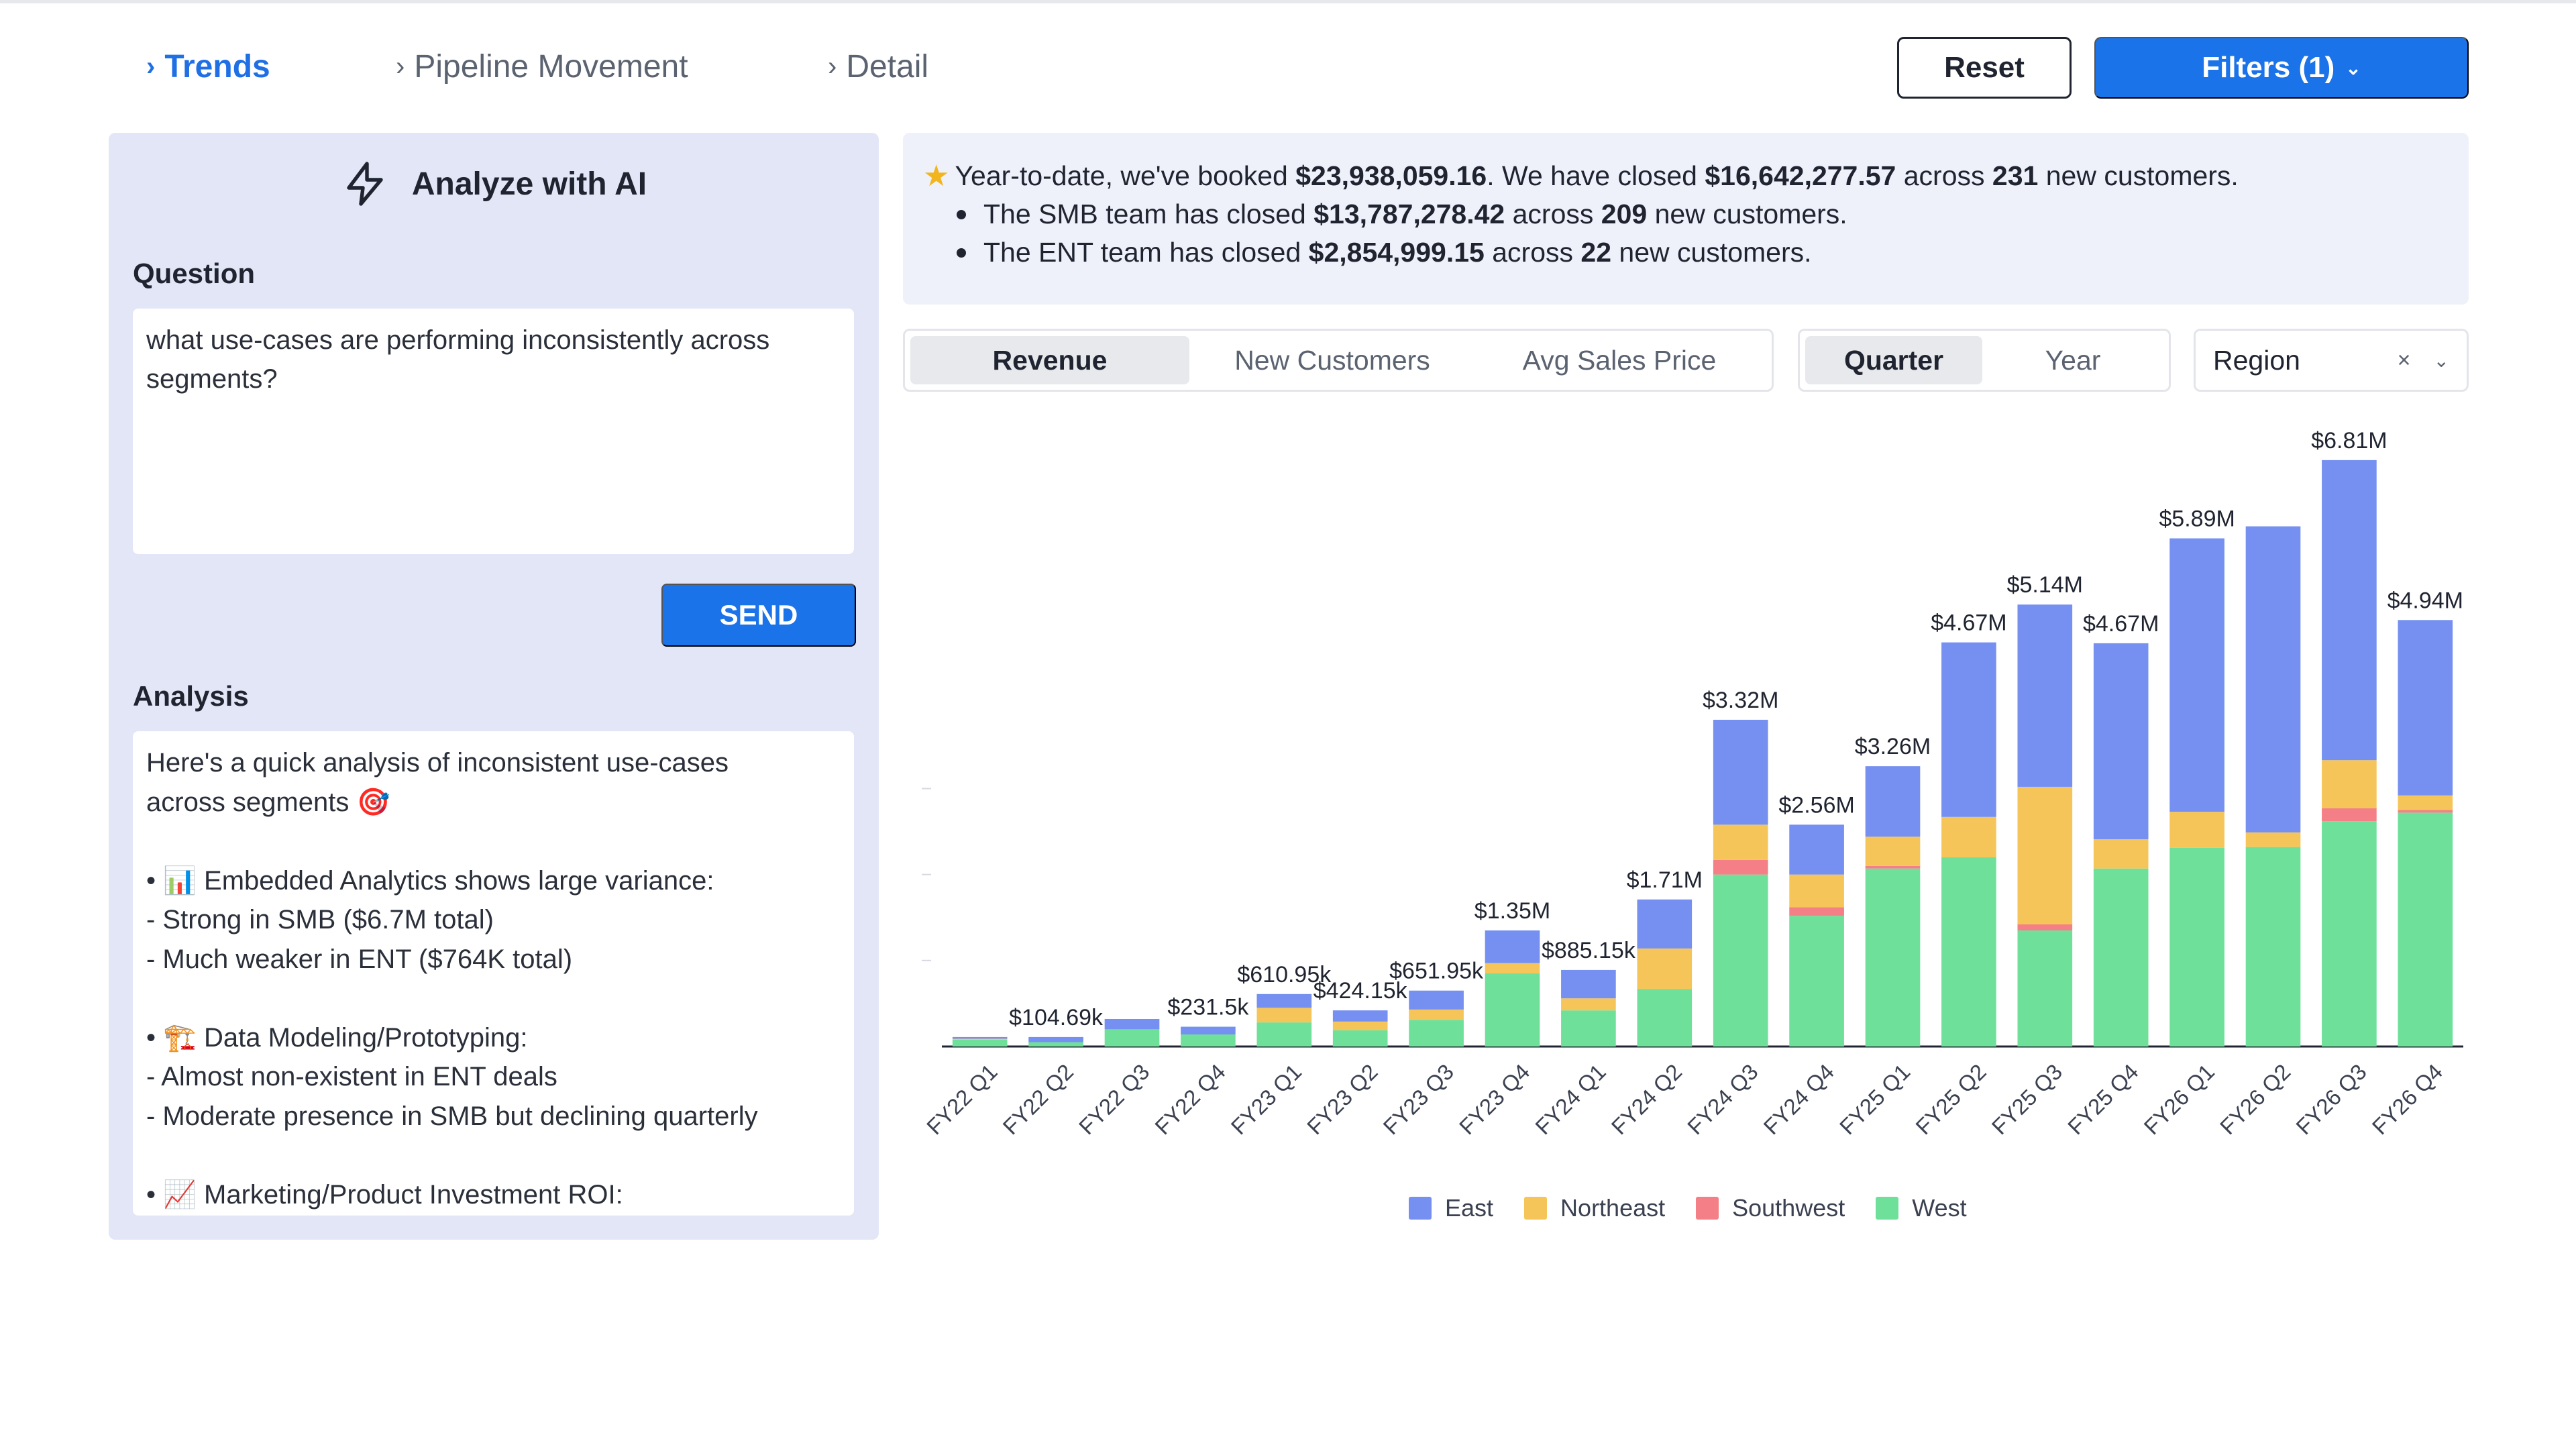 The width and height of the screenshot is (2576, 1449). I want to click on legend-swatch-east, so click(1420, 1208).